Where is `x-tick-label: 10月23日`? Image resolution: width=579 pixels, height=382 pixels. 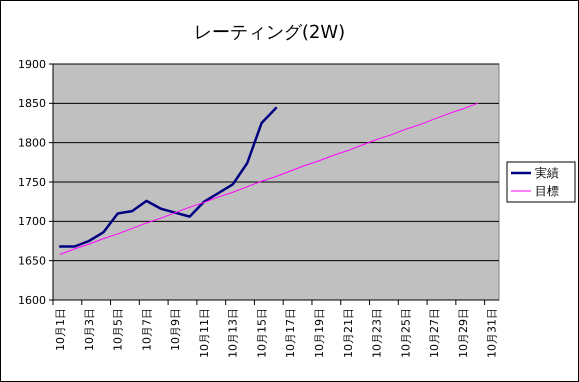
x-tick-label: 10月23日 is located at coordinates (377, 333).